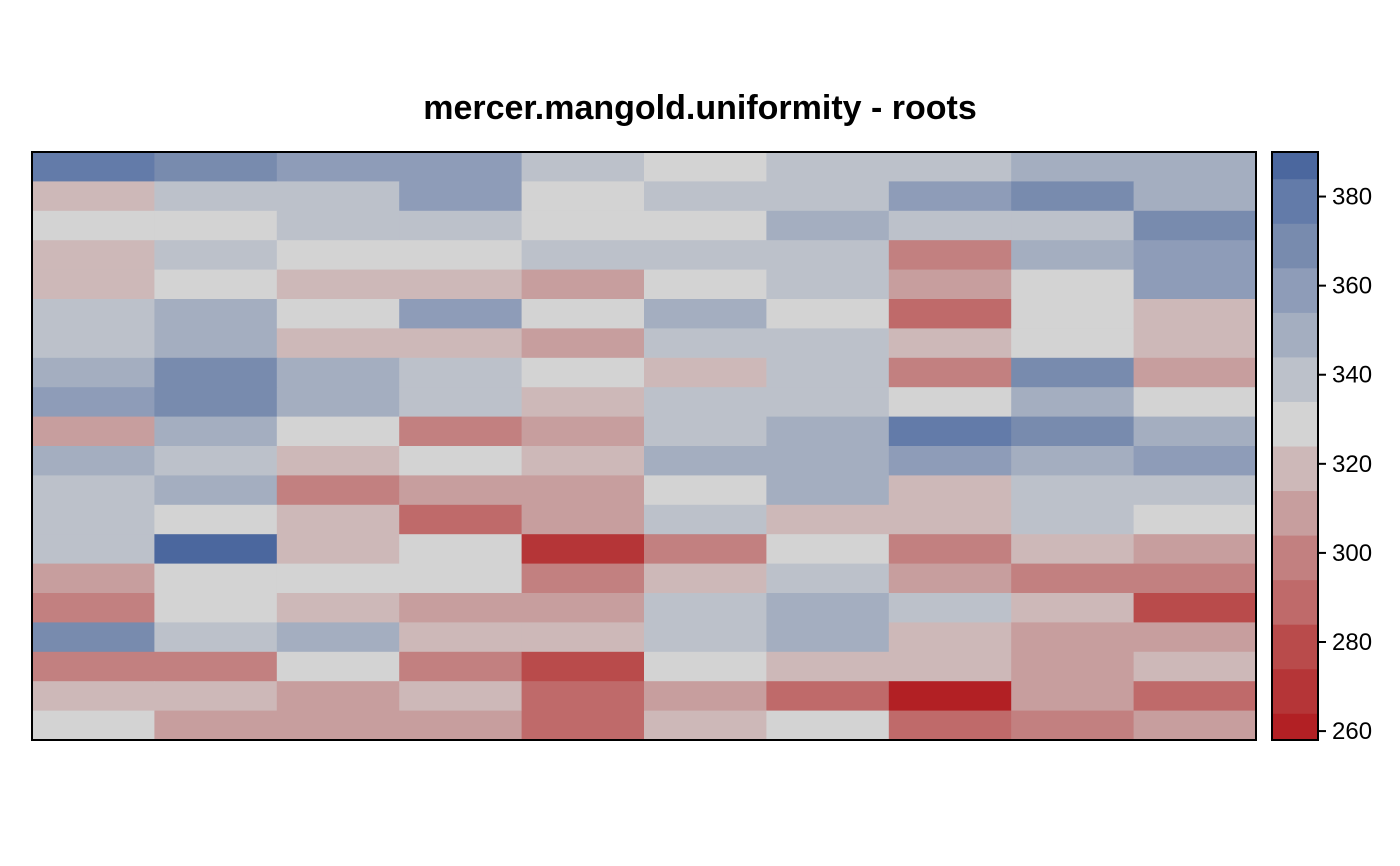 The height and width of the screenshot is (866, 1400). Describe the element at coordinates (1352, 286) in the screenshot. I see `colorbar-tick-label: 360` at that location.